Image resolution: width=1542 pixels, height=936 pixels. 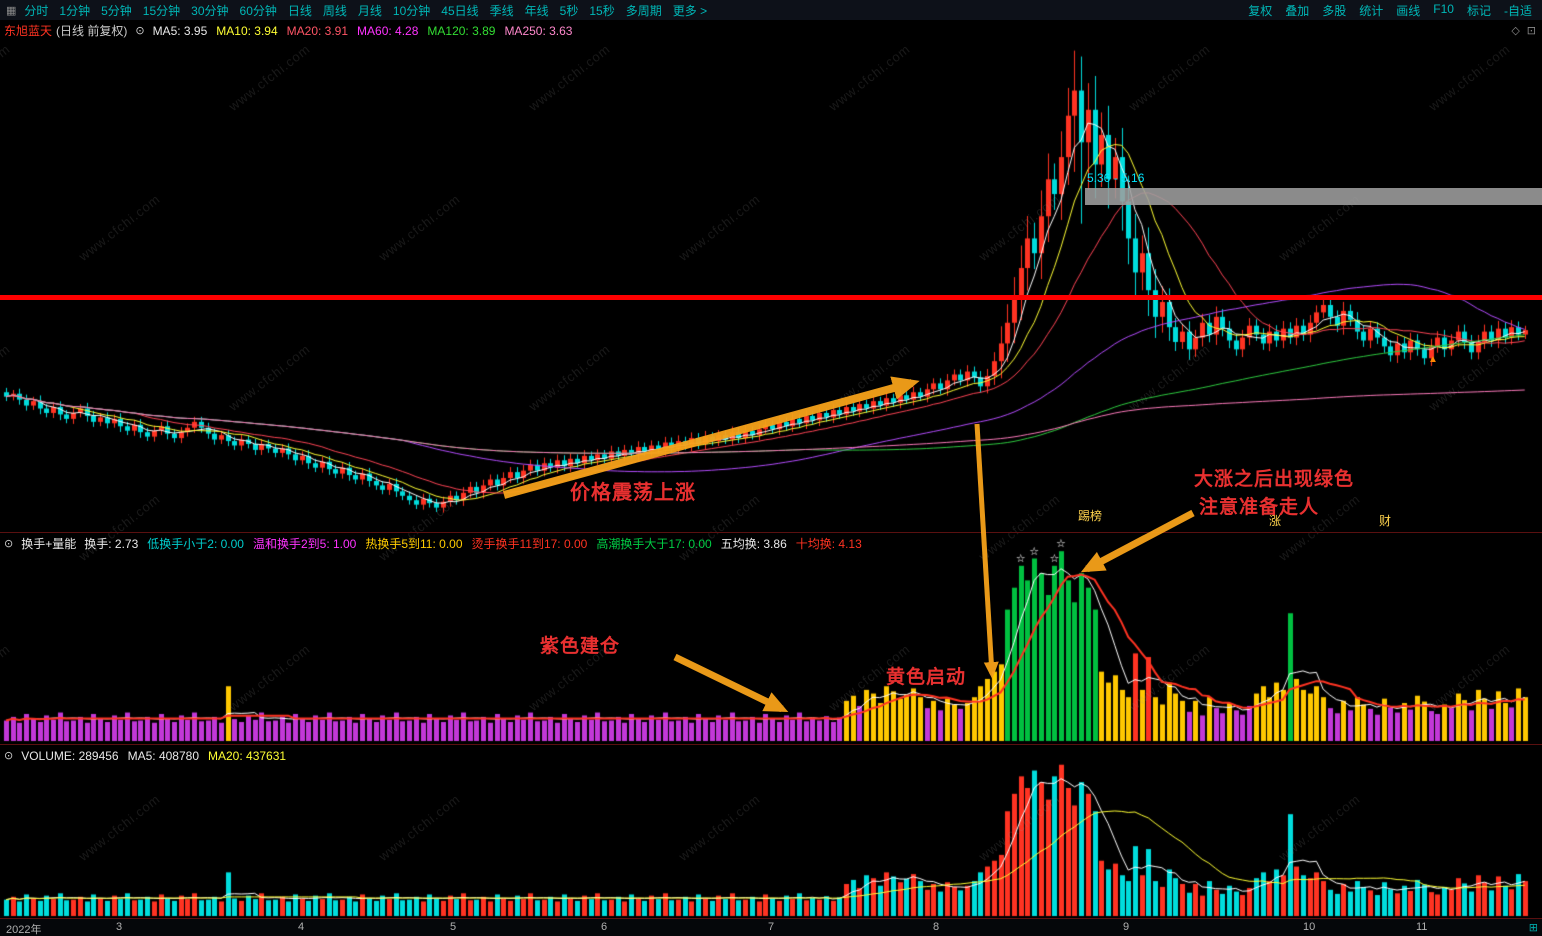 I want to click on period-item-9: 月线, so click(x=369, y=10).